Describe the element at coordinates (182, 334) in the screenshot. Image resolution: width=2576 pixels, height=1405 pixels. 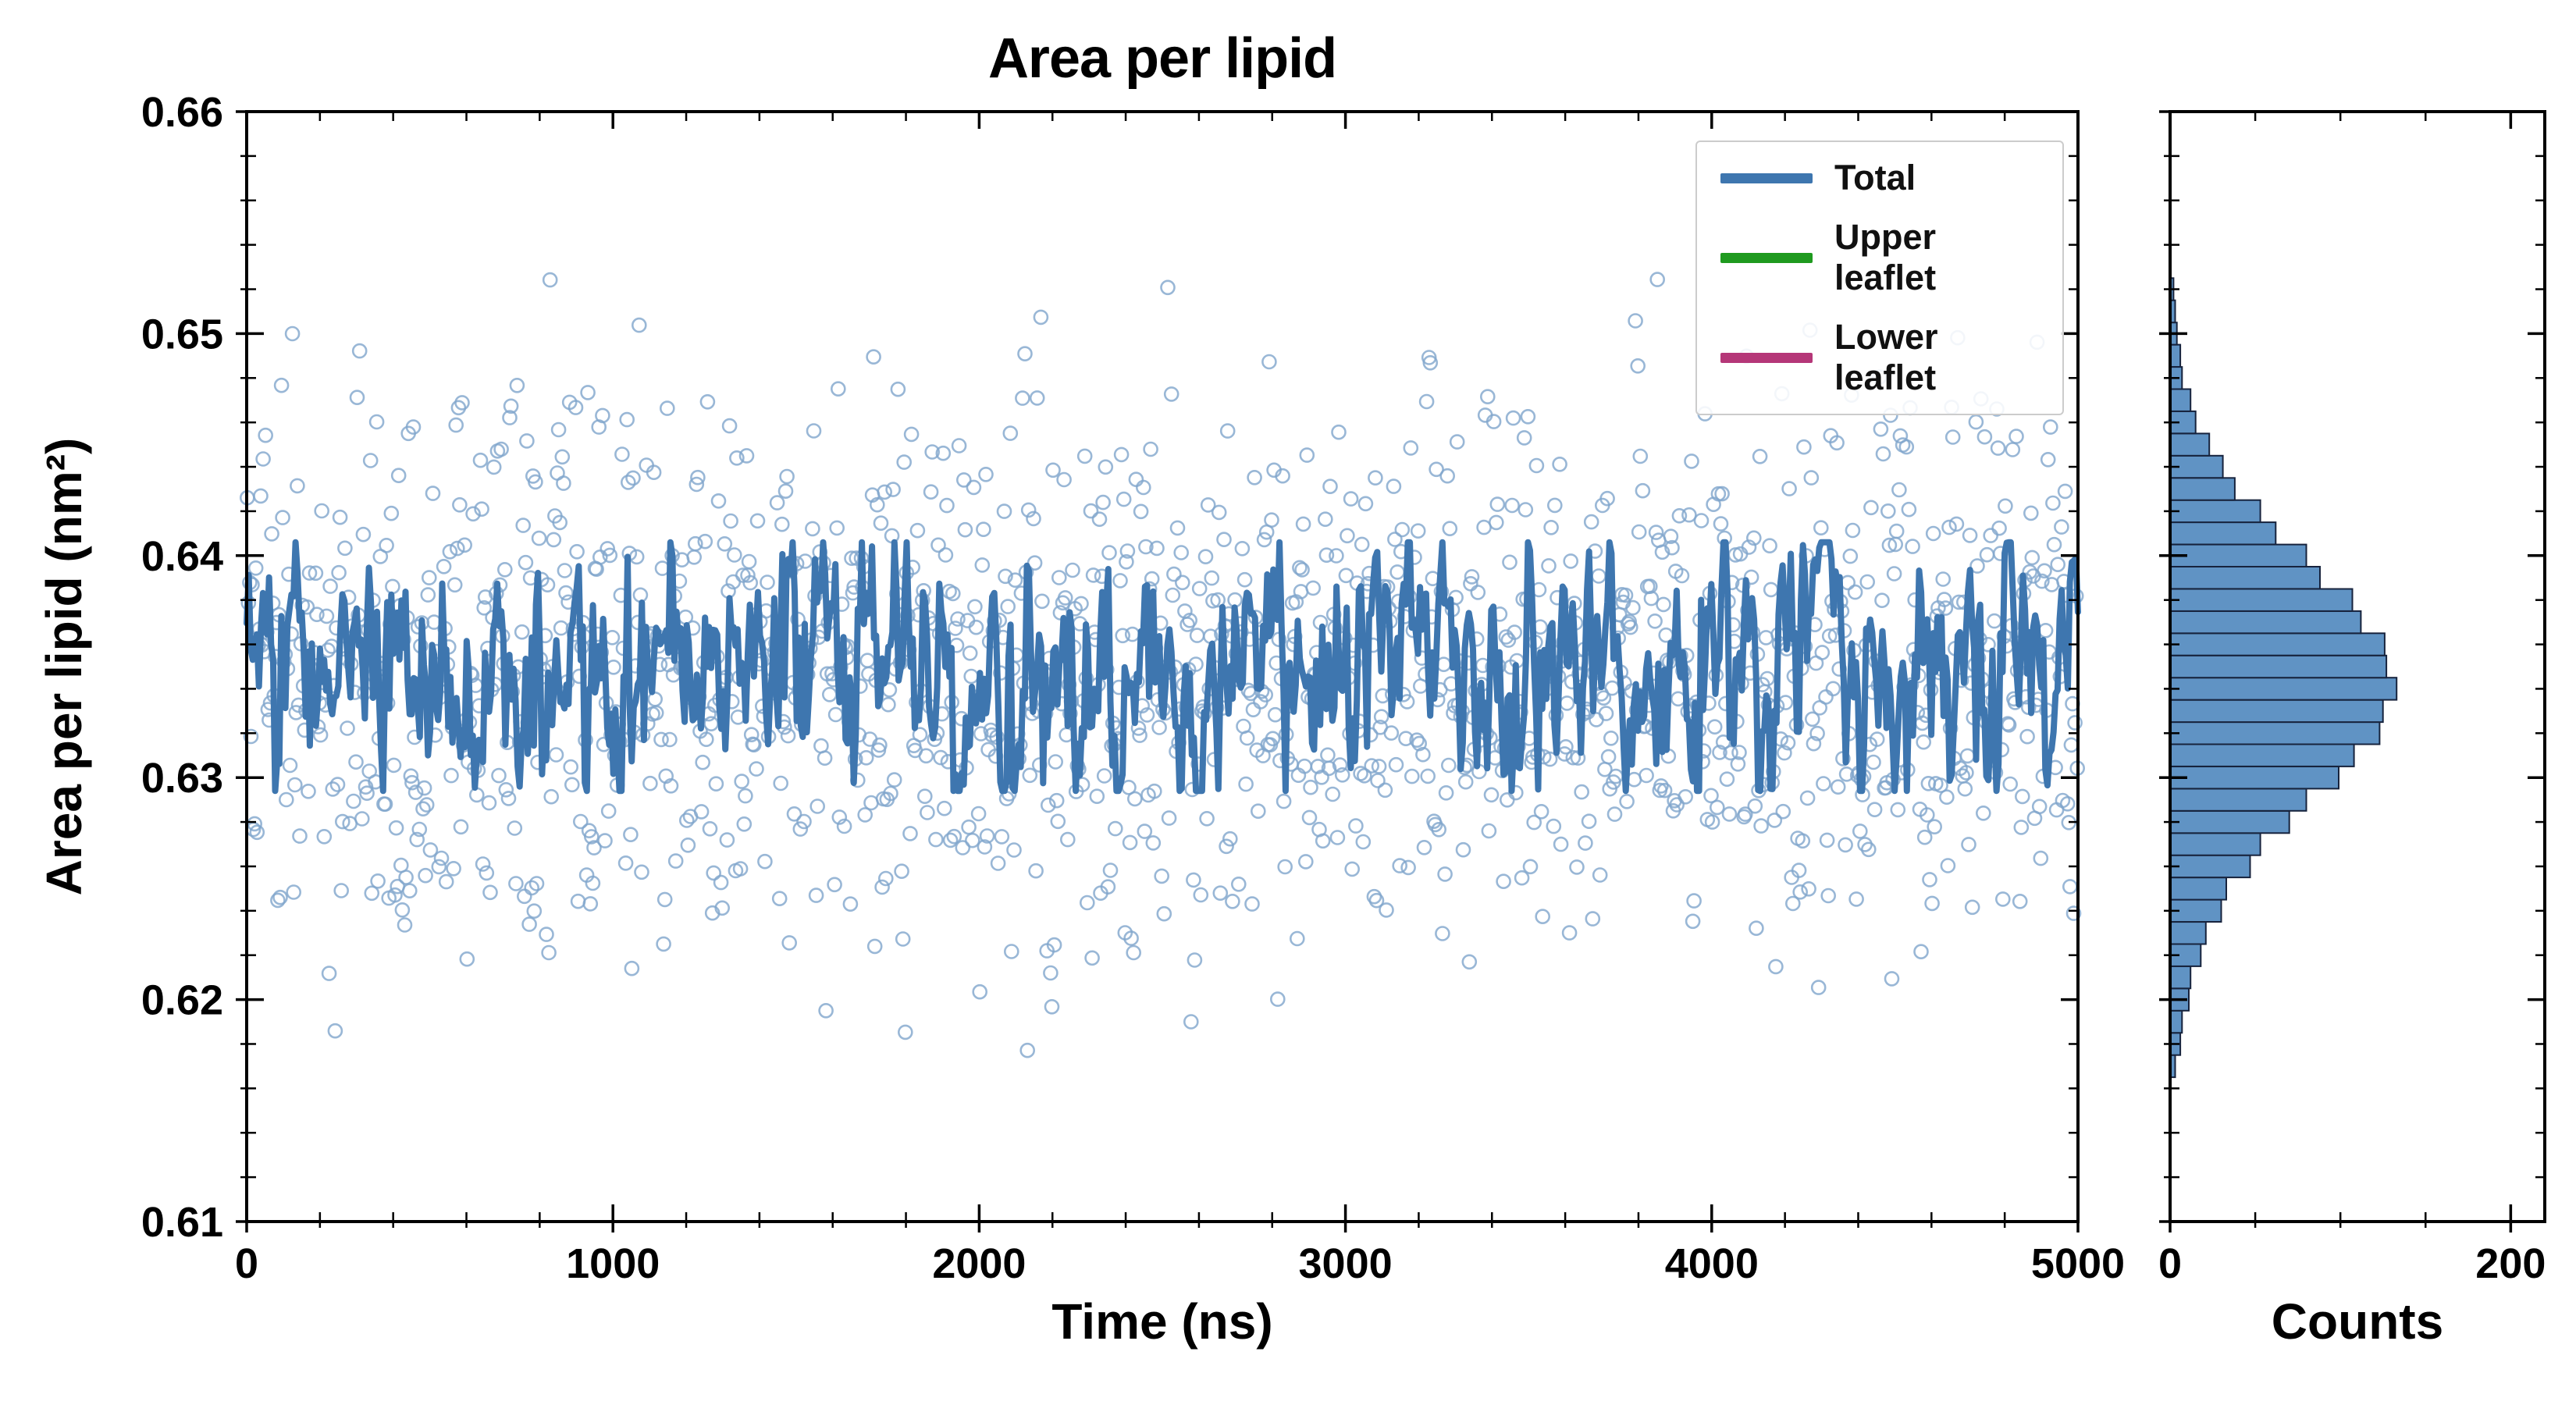
I see `tick-label: 0.65` at that location.